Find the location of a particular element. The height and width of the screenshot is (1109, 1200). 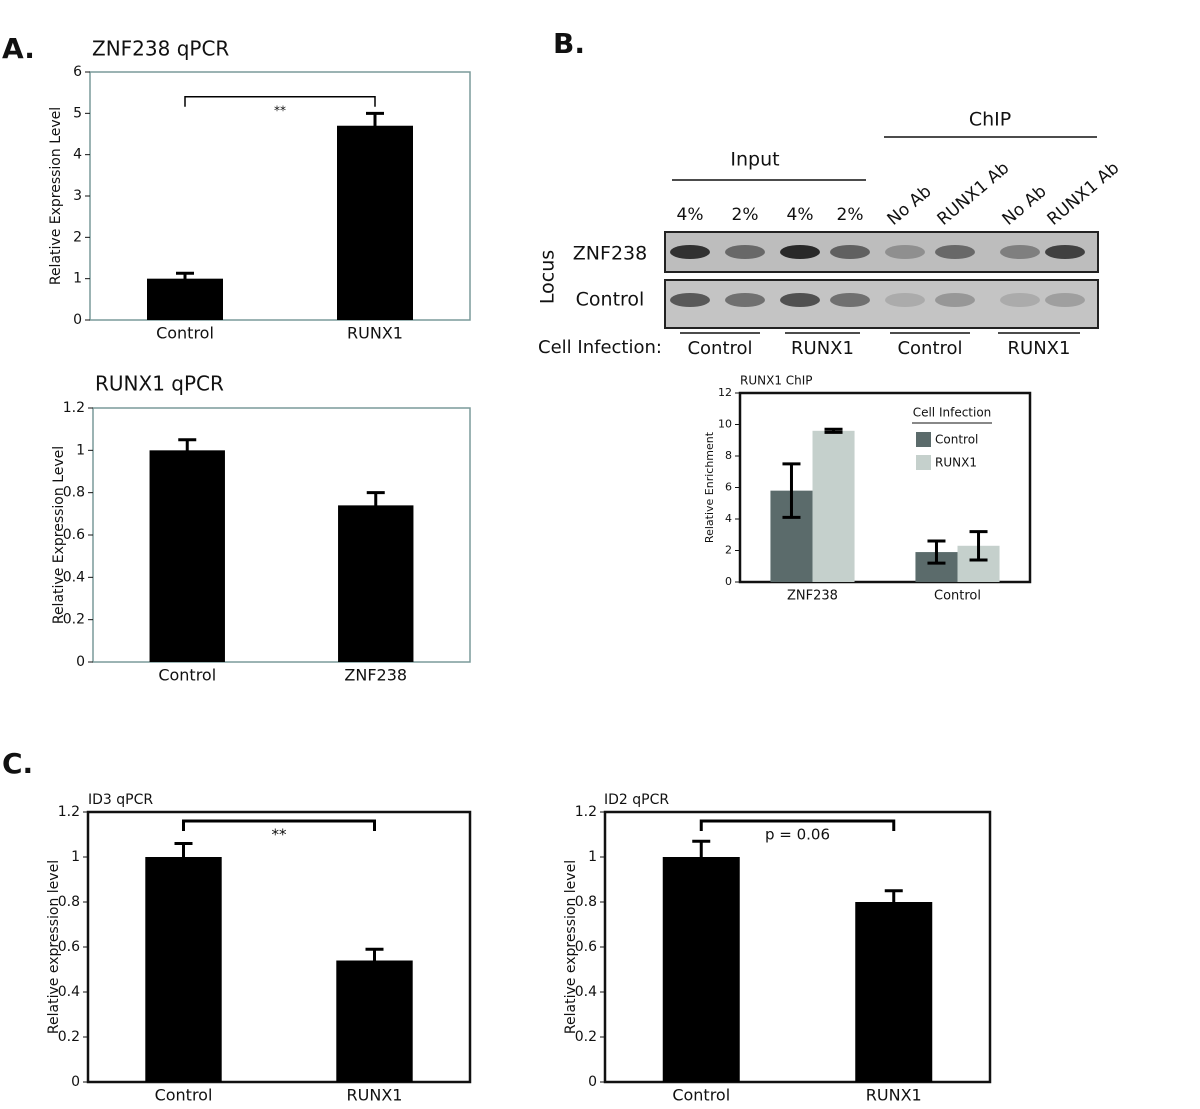

gel-group: ChIP is located at coordinates (990, 120).